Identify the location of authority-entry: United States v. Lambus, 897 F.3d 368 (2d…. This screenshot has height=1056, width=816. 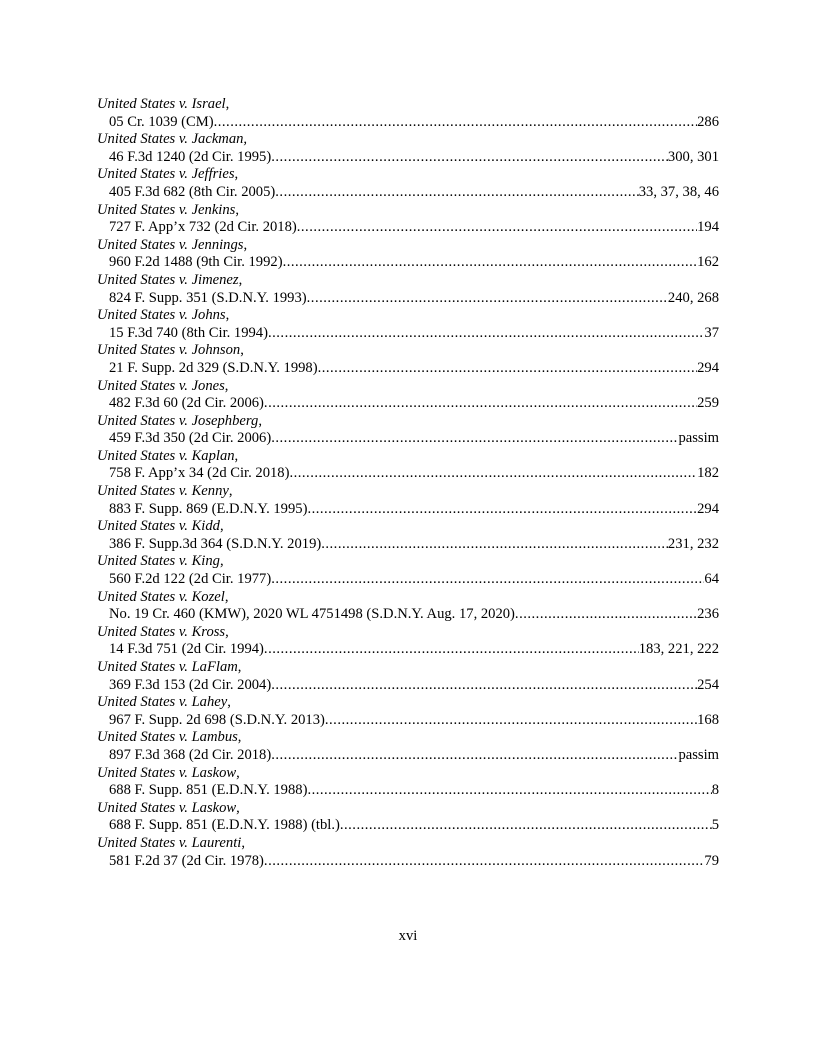
(408, 746).